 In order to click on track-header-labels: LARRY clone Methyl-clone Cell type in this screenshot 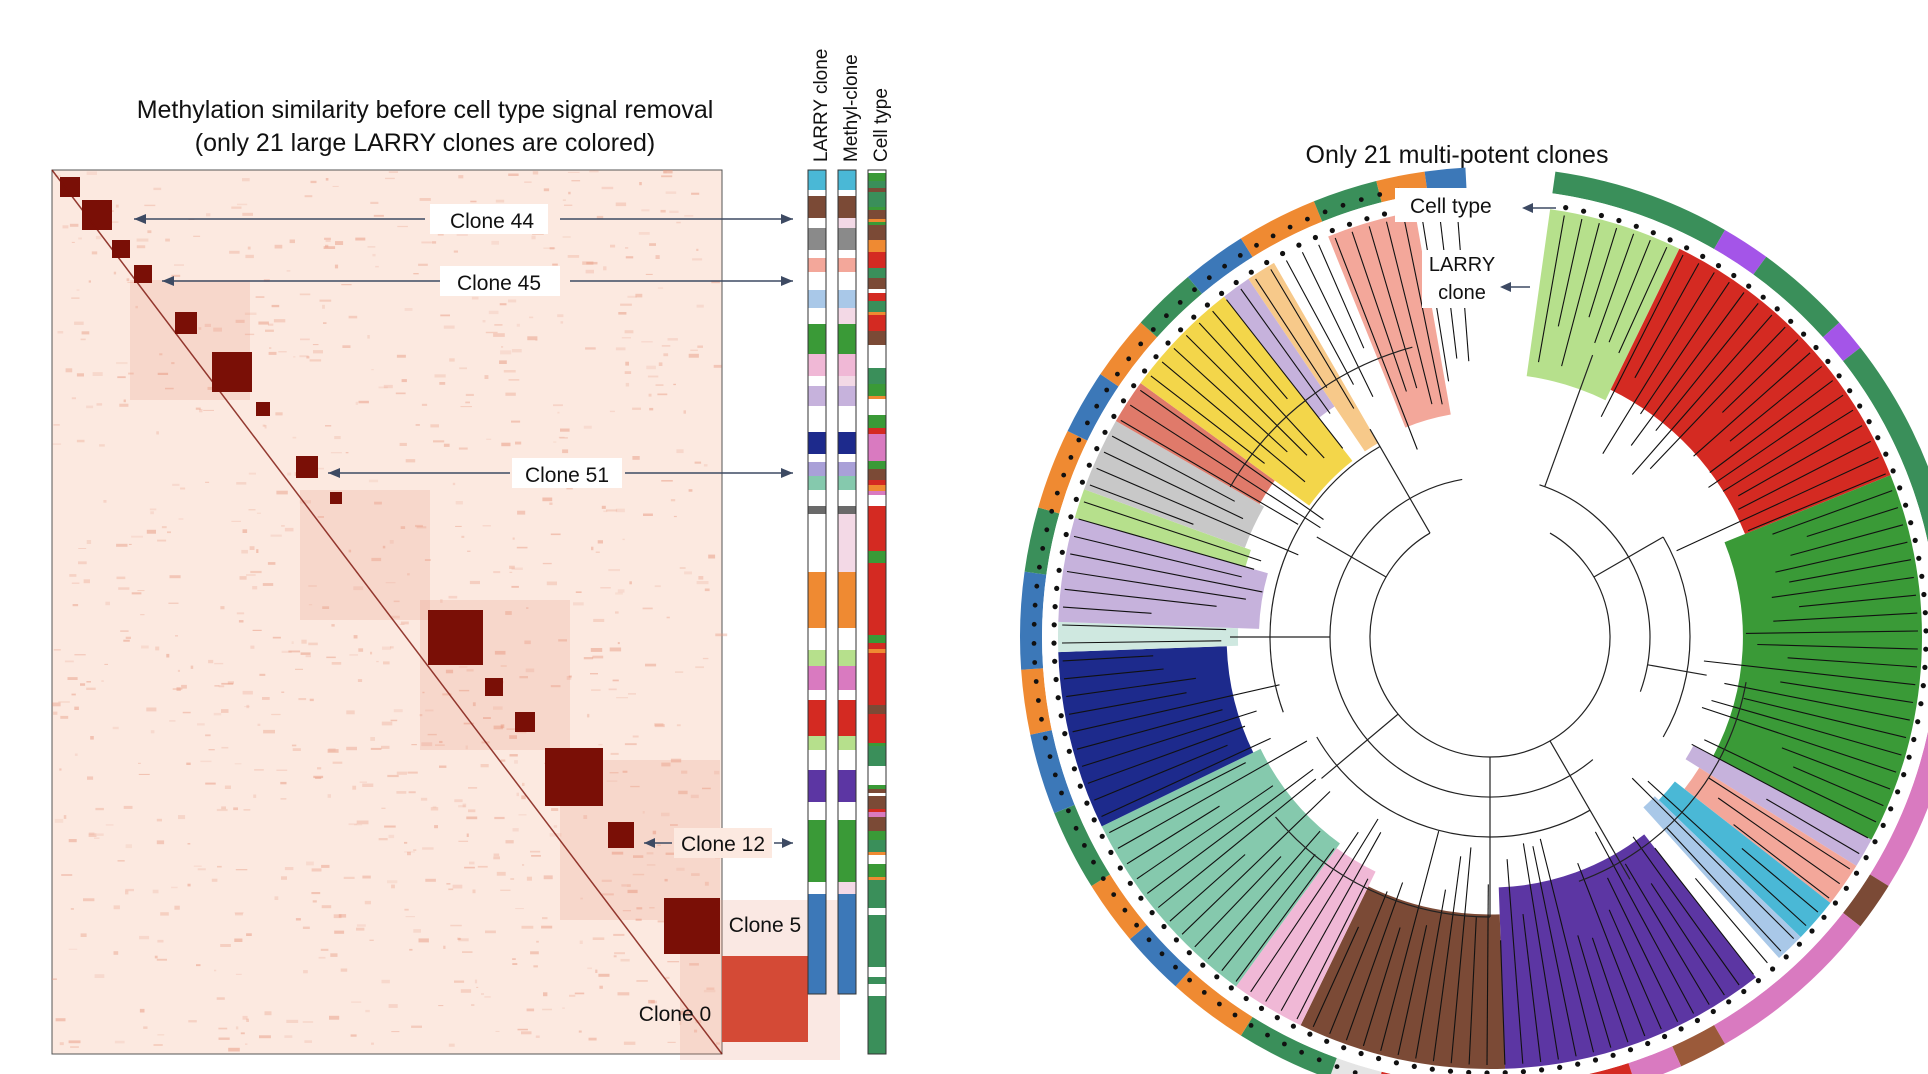, I will do `click(851, 105)`.